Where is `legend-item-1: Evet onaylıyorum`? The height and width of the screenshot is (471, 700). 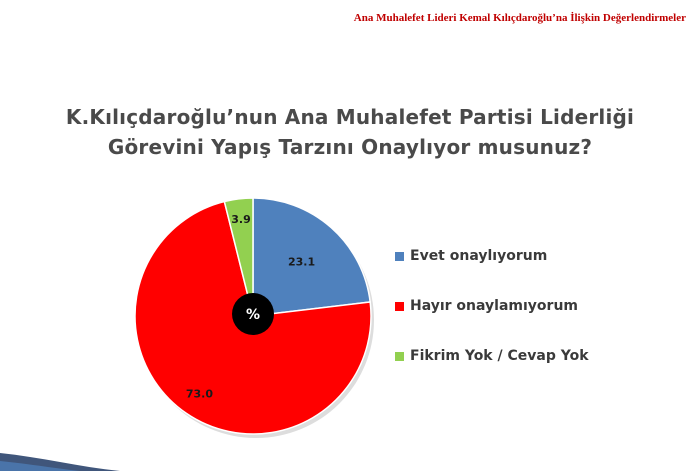 legend-item-1: Evet onaylıyorum is located at coordinates (471, 256).